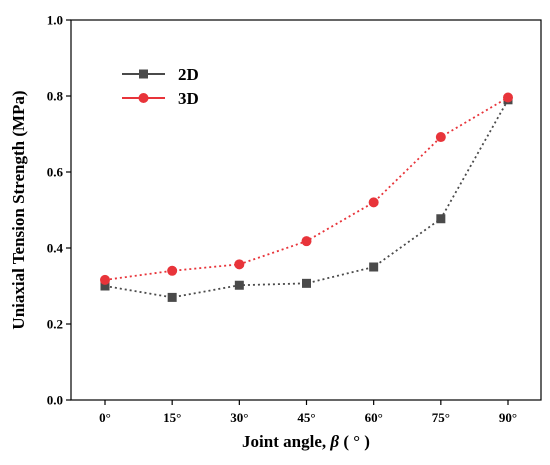 The height and width of the screenshot is (465, 550). I want to click on x-tick-label: 60°, so click(374, 417).